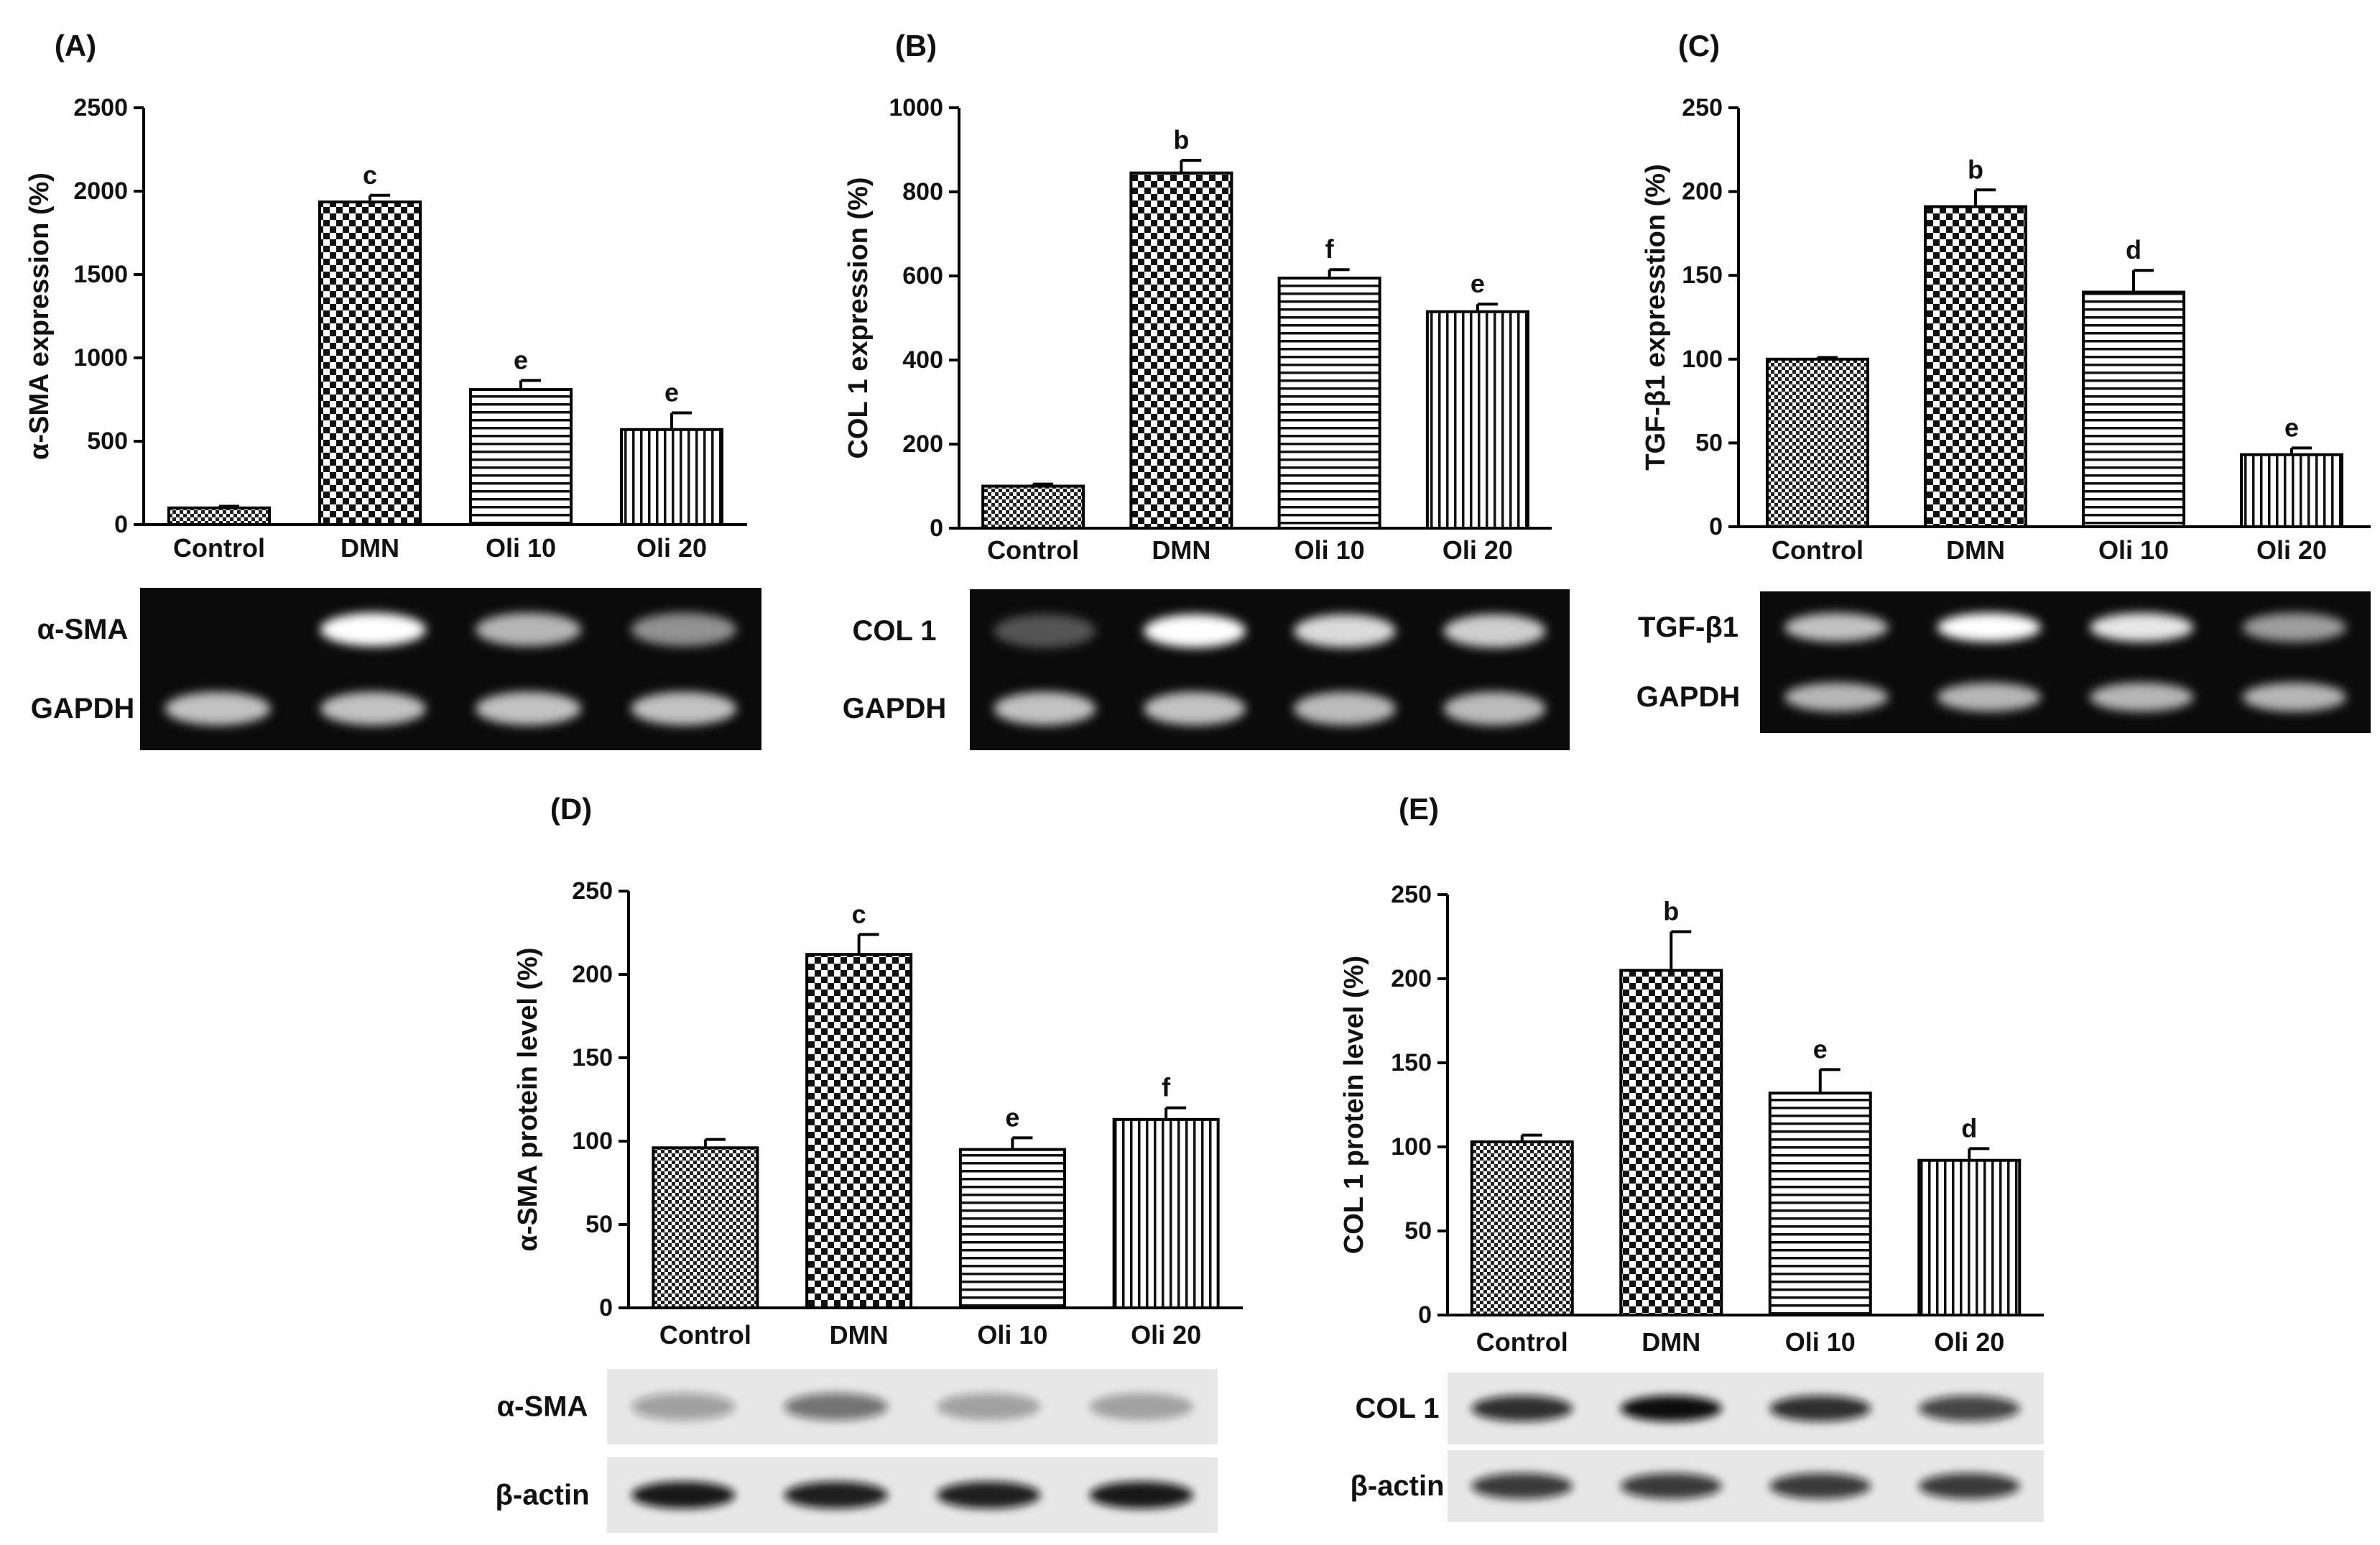  I want to click on significance-letter: d, so click(1969, 1128).